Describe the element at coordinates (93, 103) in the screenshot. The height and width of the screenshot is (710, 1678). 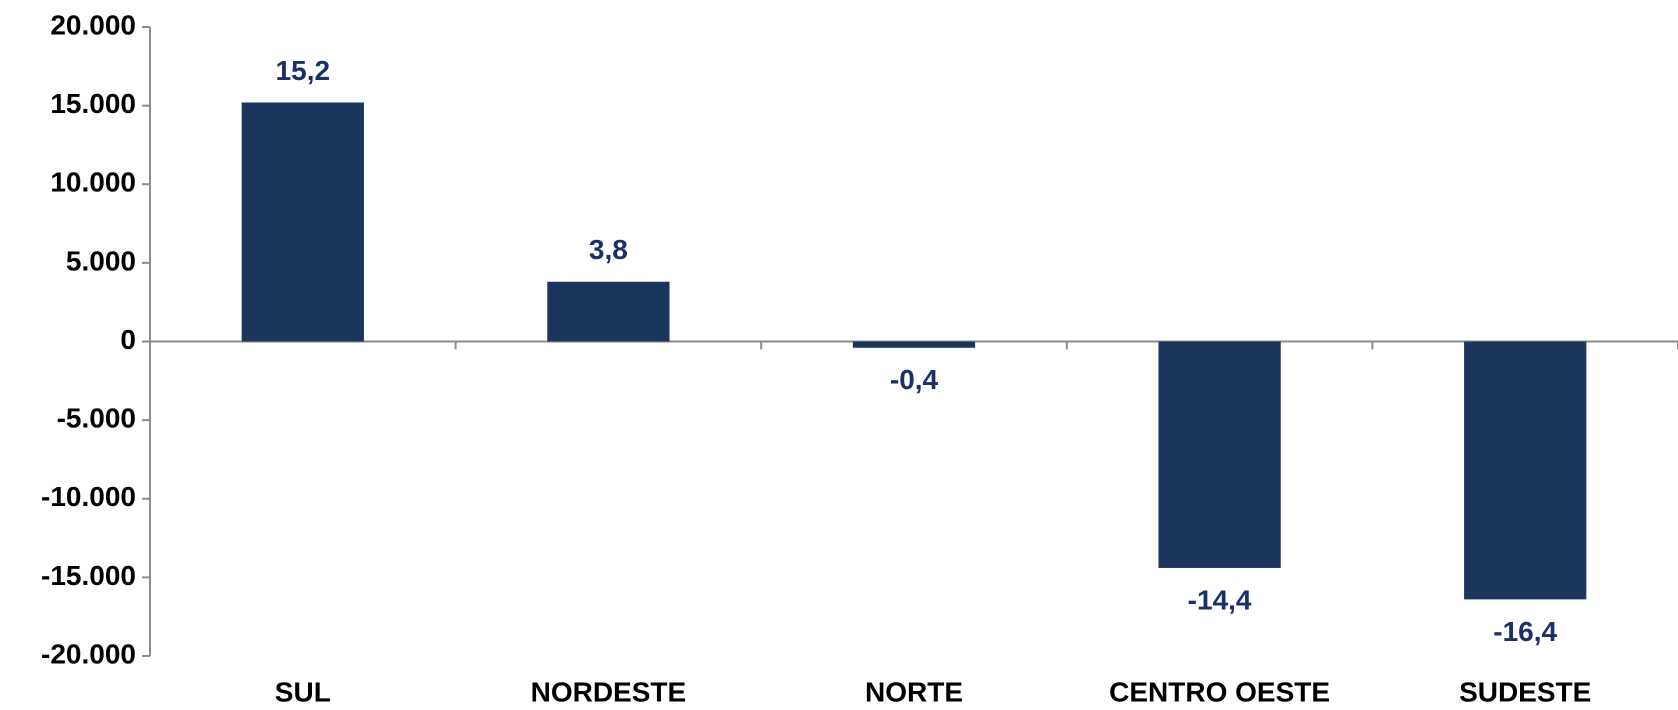
I see `y-tick-label: 15.000` at that location.